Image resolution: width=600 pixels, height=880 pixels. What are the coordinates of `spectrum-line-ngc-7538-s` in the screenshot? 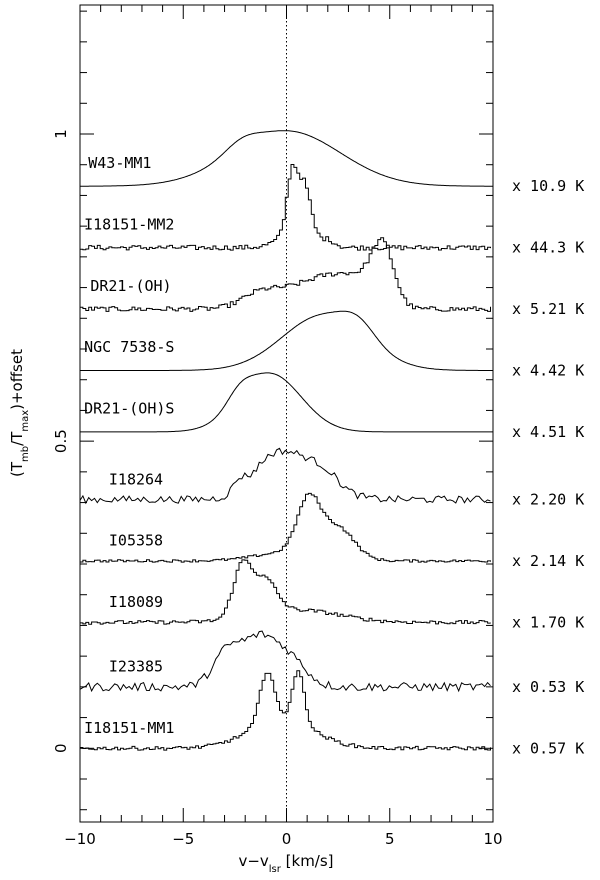 It's located at (286, 340).